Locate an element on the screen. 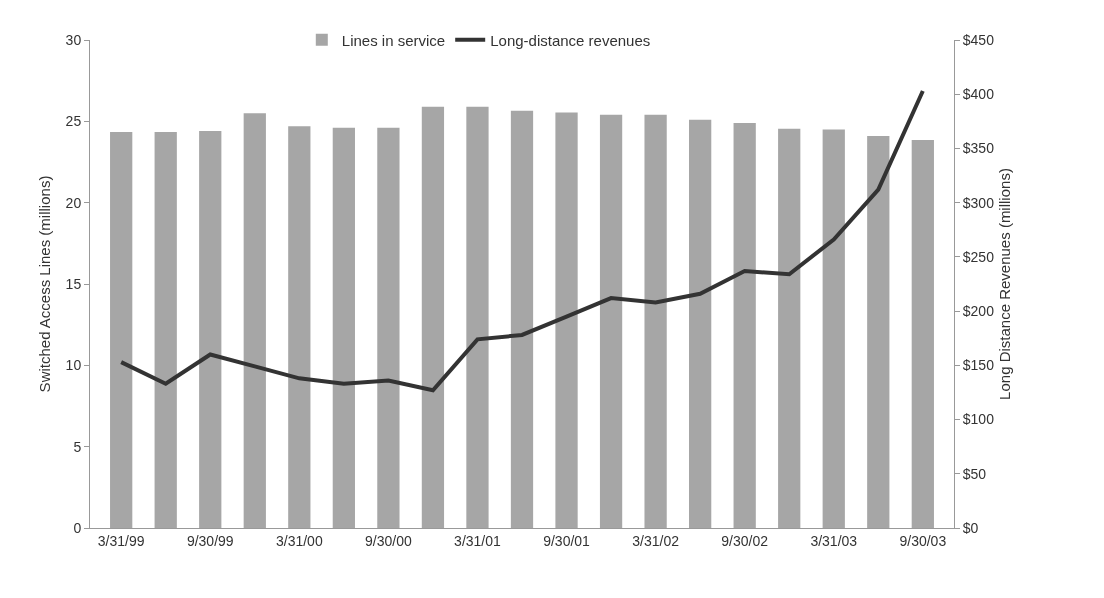  legend-label: Long-distance revenues is located at coordinates (570, 40).